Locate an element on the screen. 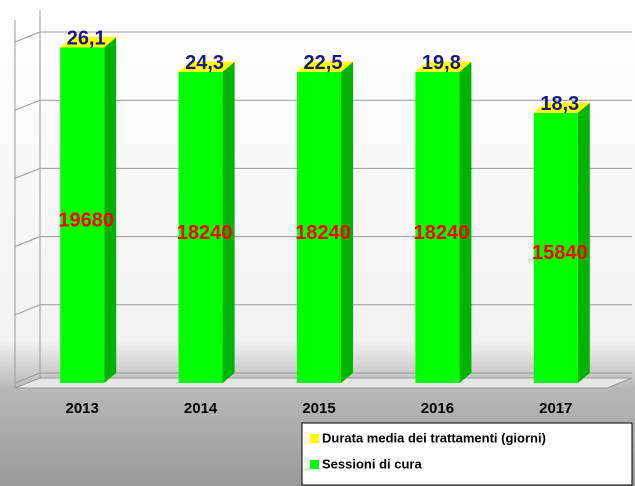  x-tick-label: 2014 is located at coordinates (201, 408).